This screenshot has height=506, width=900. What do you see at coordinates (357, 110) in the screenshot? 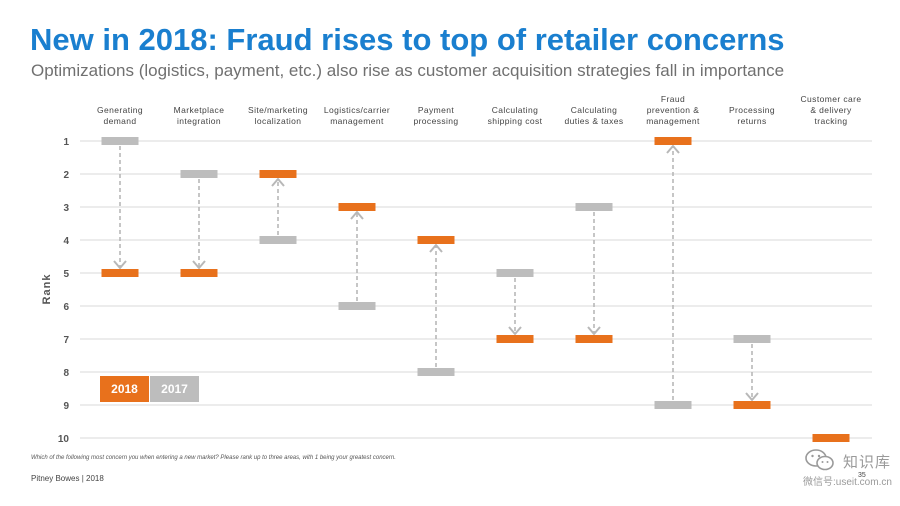
I see `category-label: Logistics/carrier` at bounding box center [357, 110].